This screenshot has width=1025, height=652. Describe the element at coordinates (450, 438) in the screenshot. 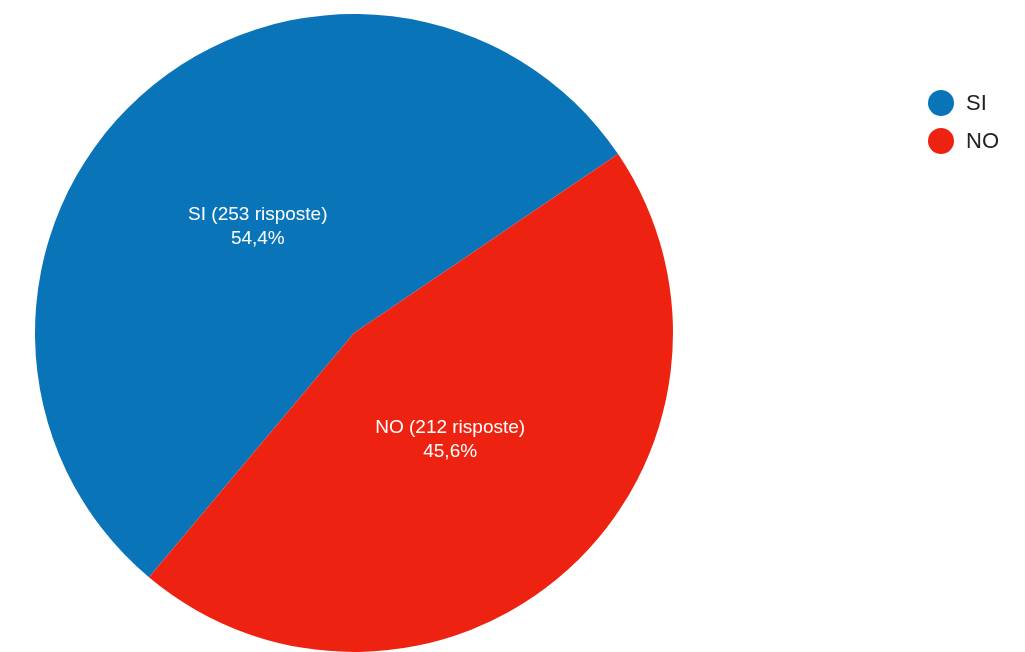

I see `data-label: NO (212 risposte) 45,6%` at that location.